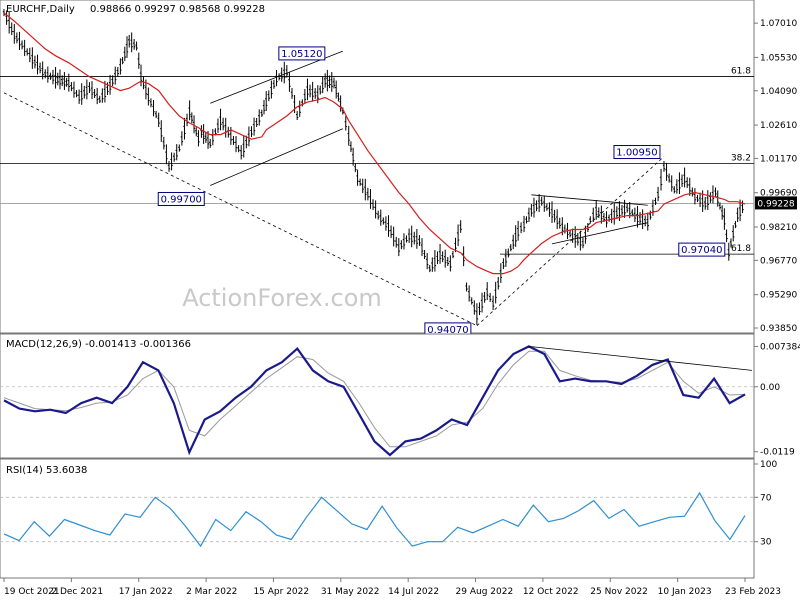 The width and height of the screenshot is (800, 600). Describe the element at coordinates (98, 344) in the screenshot. I see `macd-header: MACD(12,26,9) -0.001413 -0.001366` at that location.